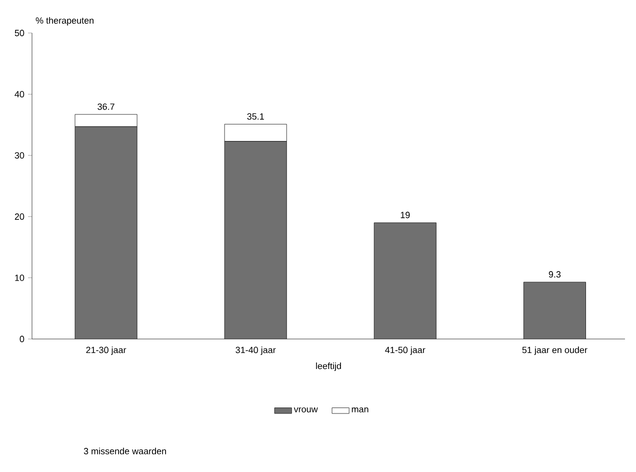 This screenshot has width=636, height=472. I want to click on y-tick-label: 0, so click(22, 339).